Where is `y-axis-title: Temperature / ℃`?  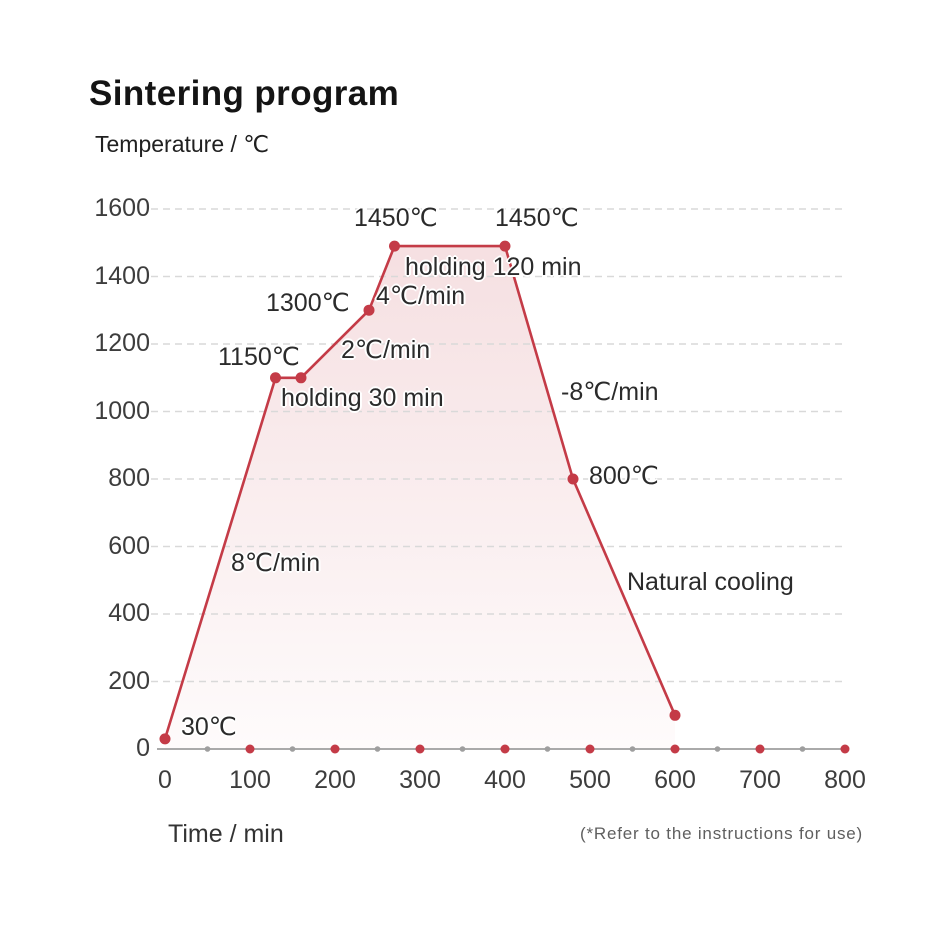 y-axis-title: Temperature / ℃ is located at coordinates (182, 144).